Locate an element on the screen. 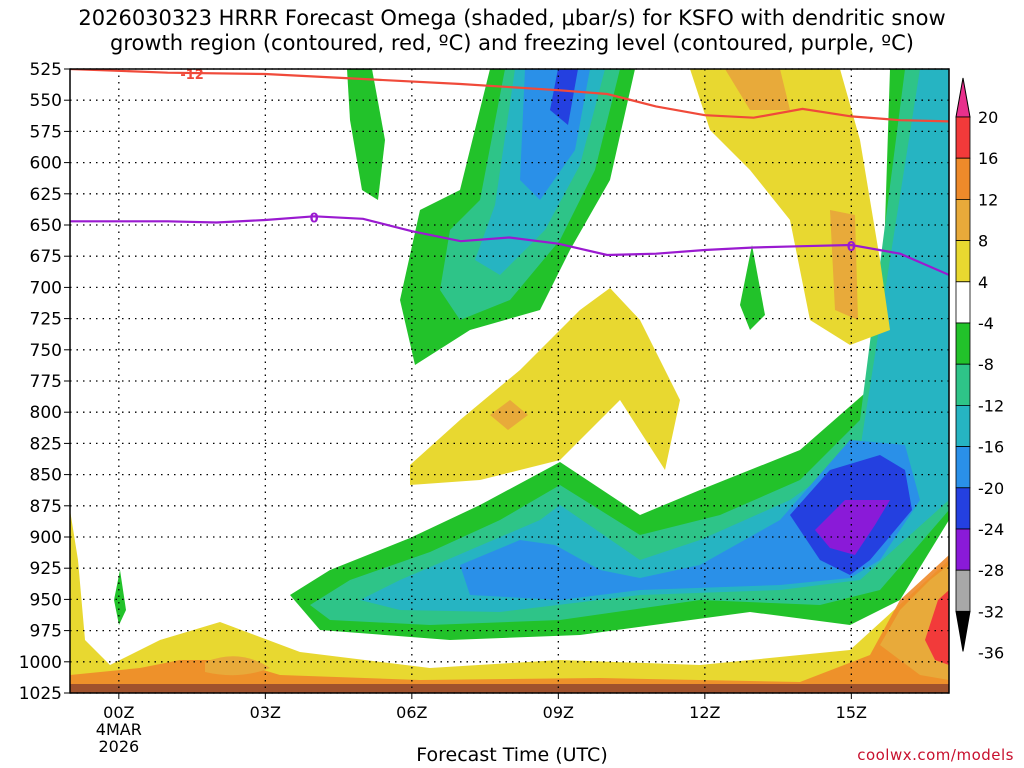 The image size is (1024, 768). colorbar-tick-label: -16 is located at coordinates (991, 447).